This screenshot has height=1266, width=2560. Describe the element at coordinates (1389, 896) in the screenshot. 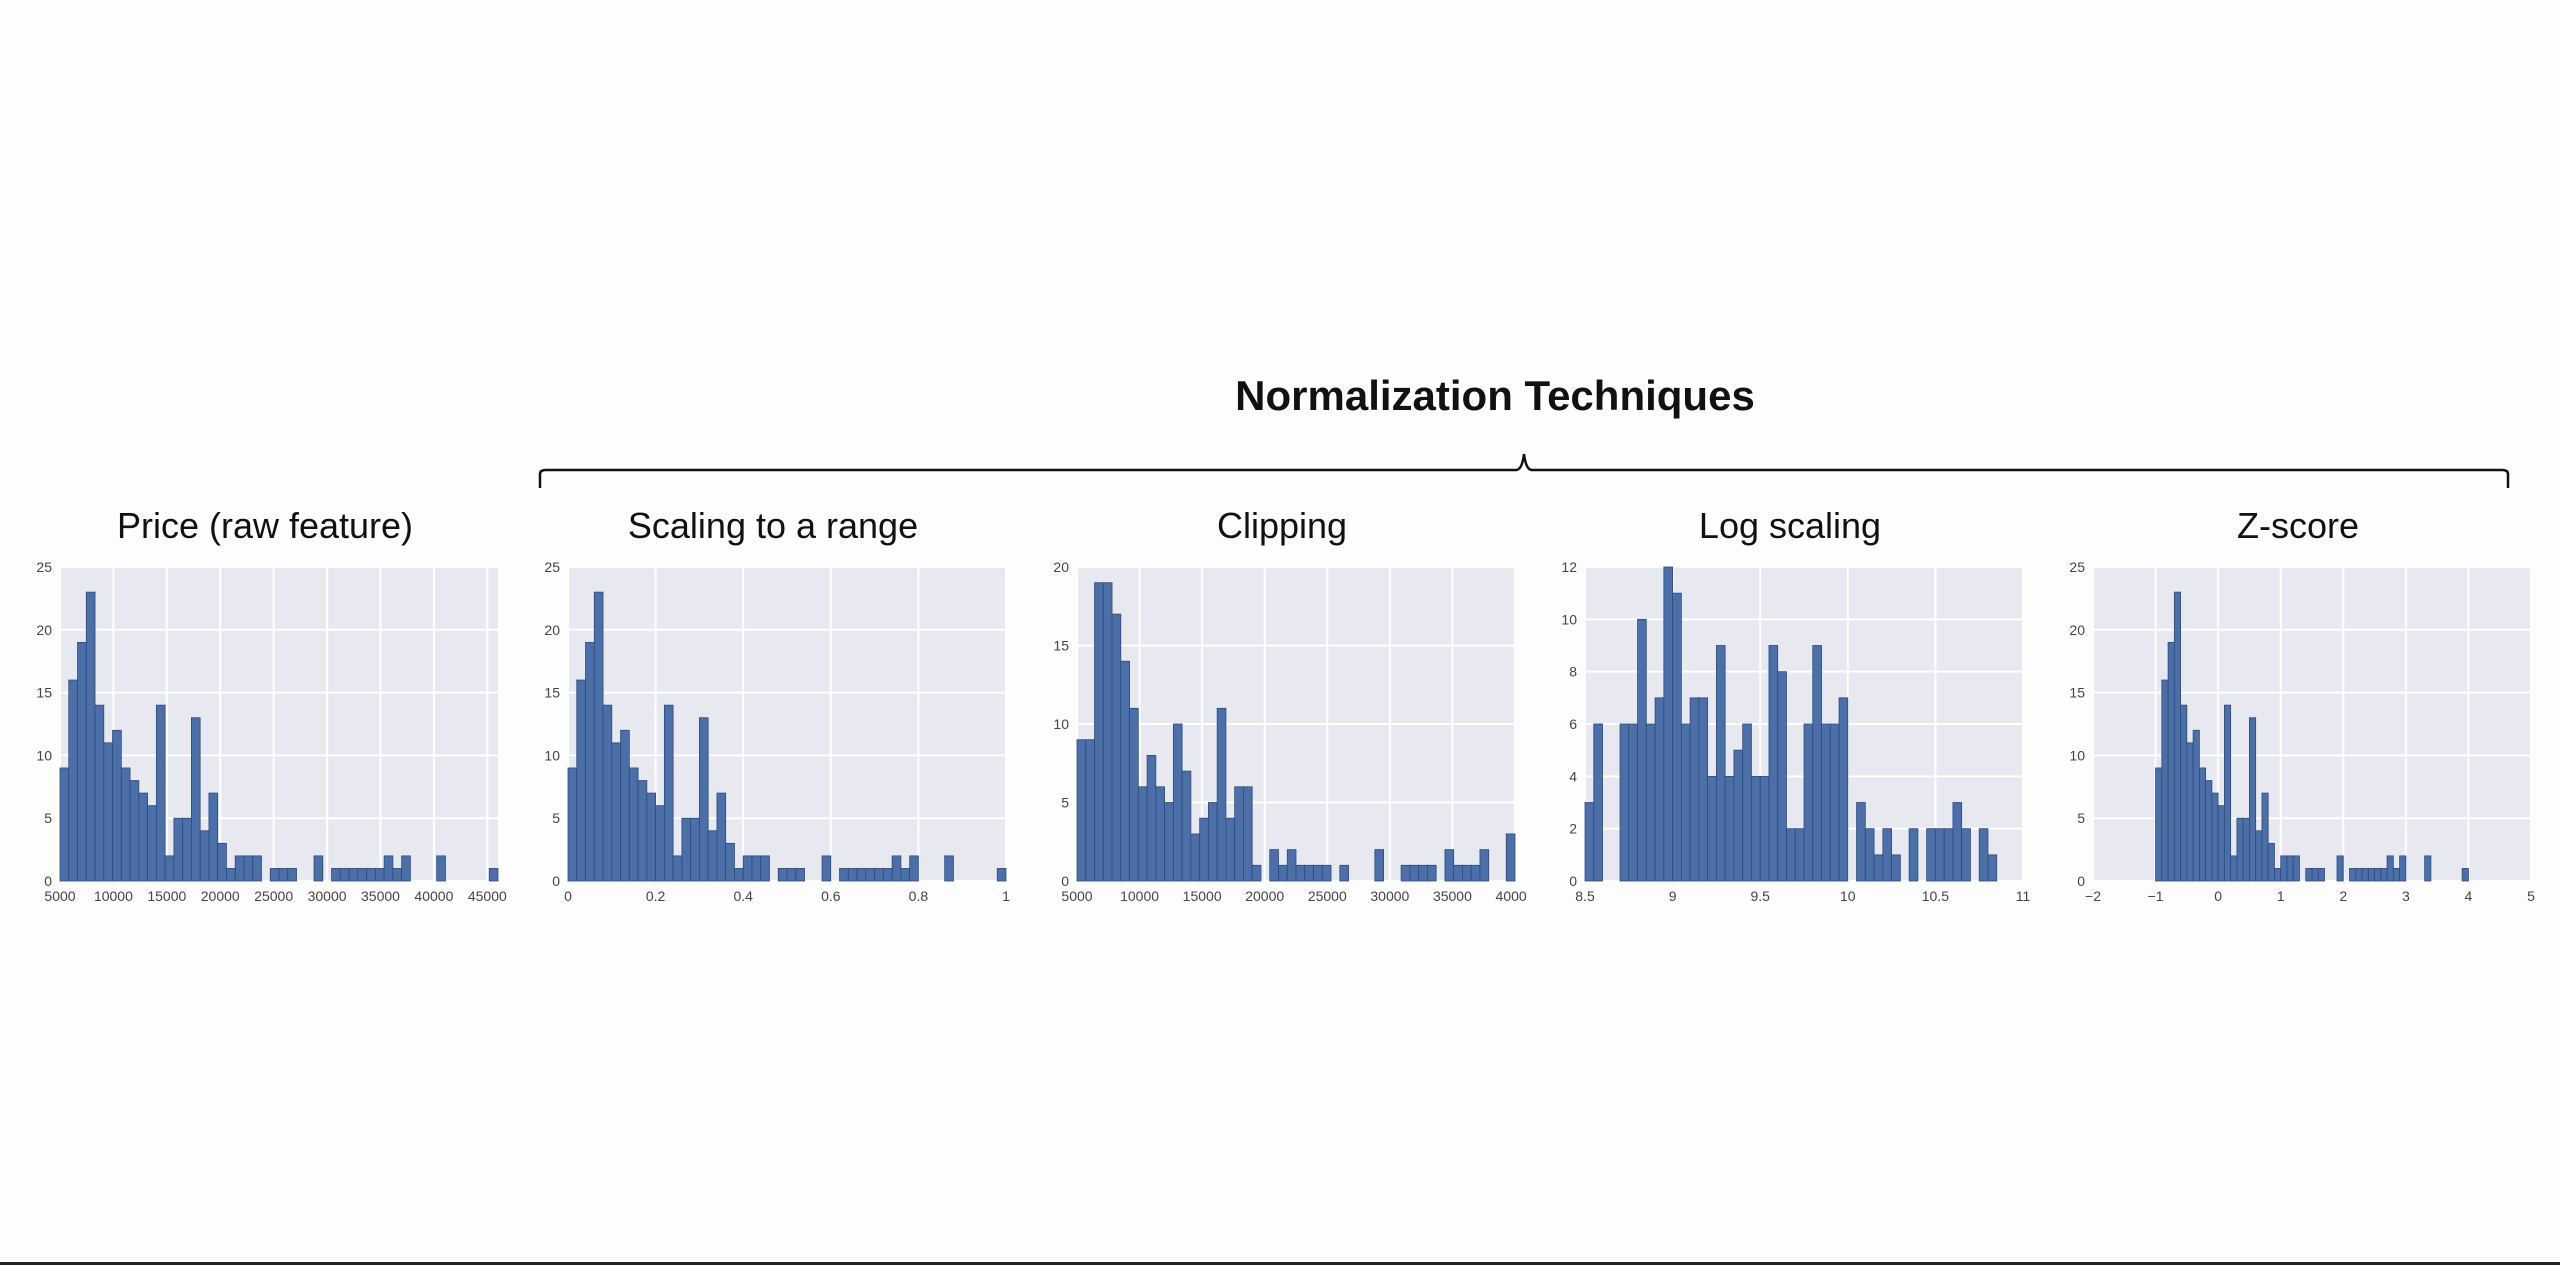

I see `x-tick-label: 30000` at that location.